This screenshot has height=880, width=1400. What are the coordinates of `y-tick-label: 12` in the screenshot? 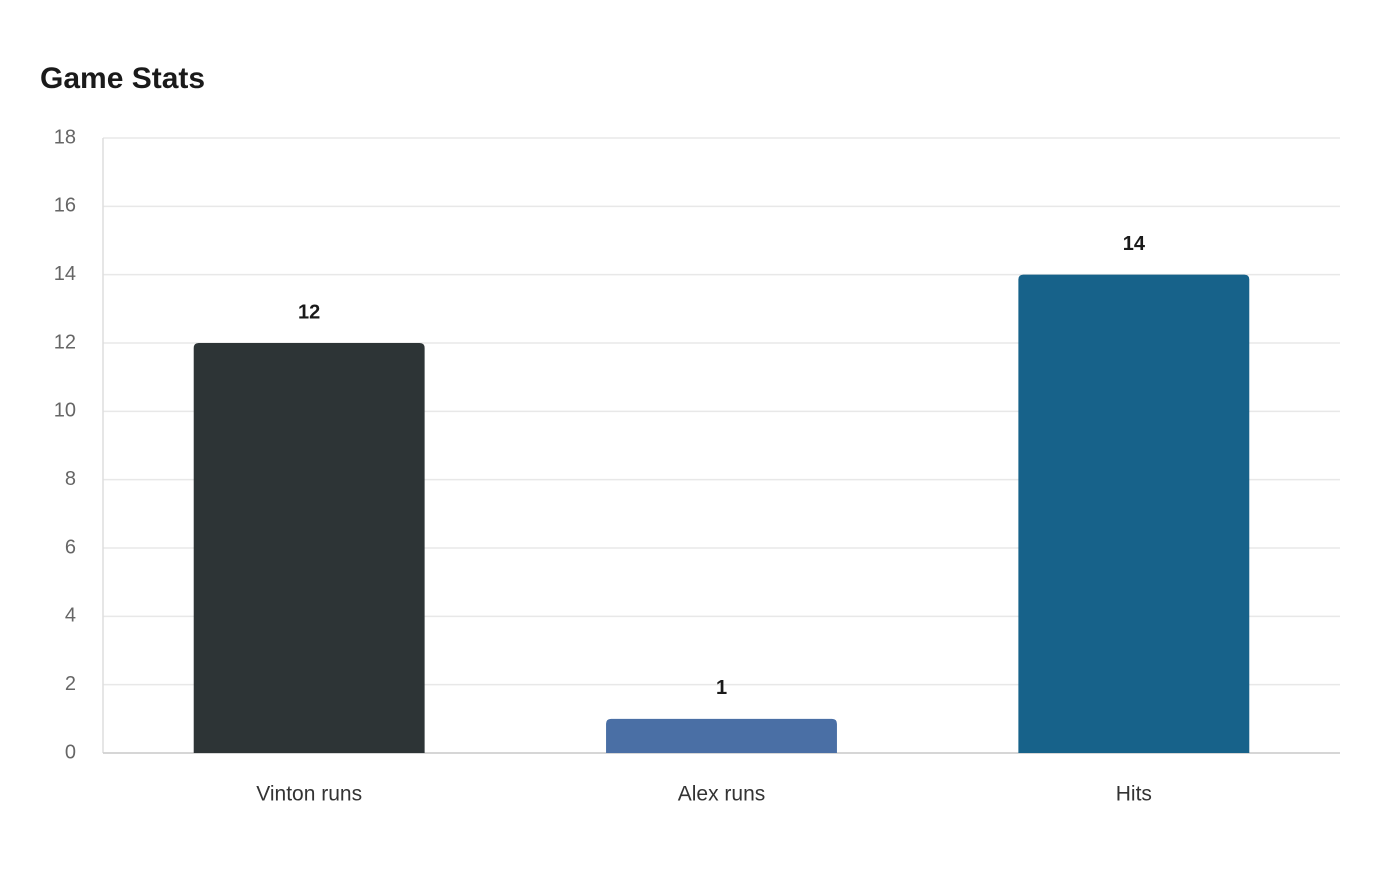 It's located at (65, 342).